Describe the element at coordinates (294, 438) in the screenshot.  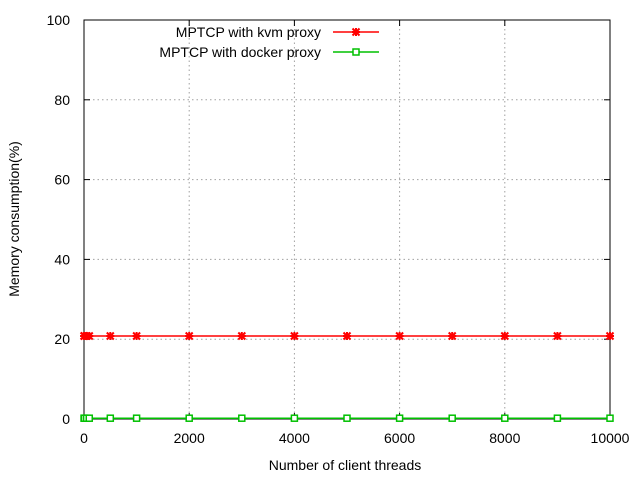
I see `x-tick-label: 4000` at that location.